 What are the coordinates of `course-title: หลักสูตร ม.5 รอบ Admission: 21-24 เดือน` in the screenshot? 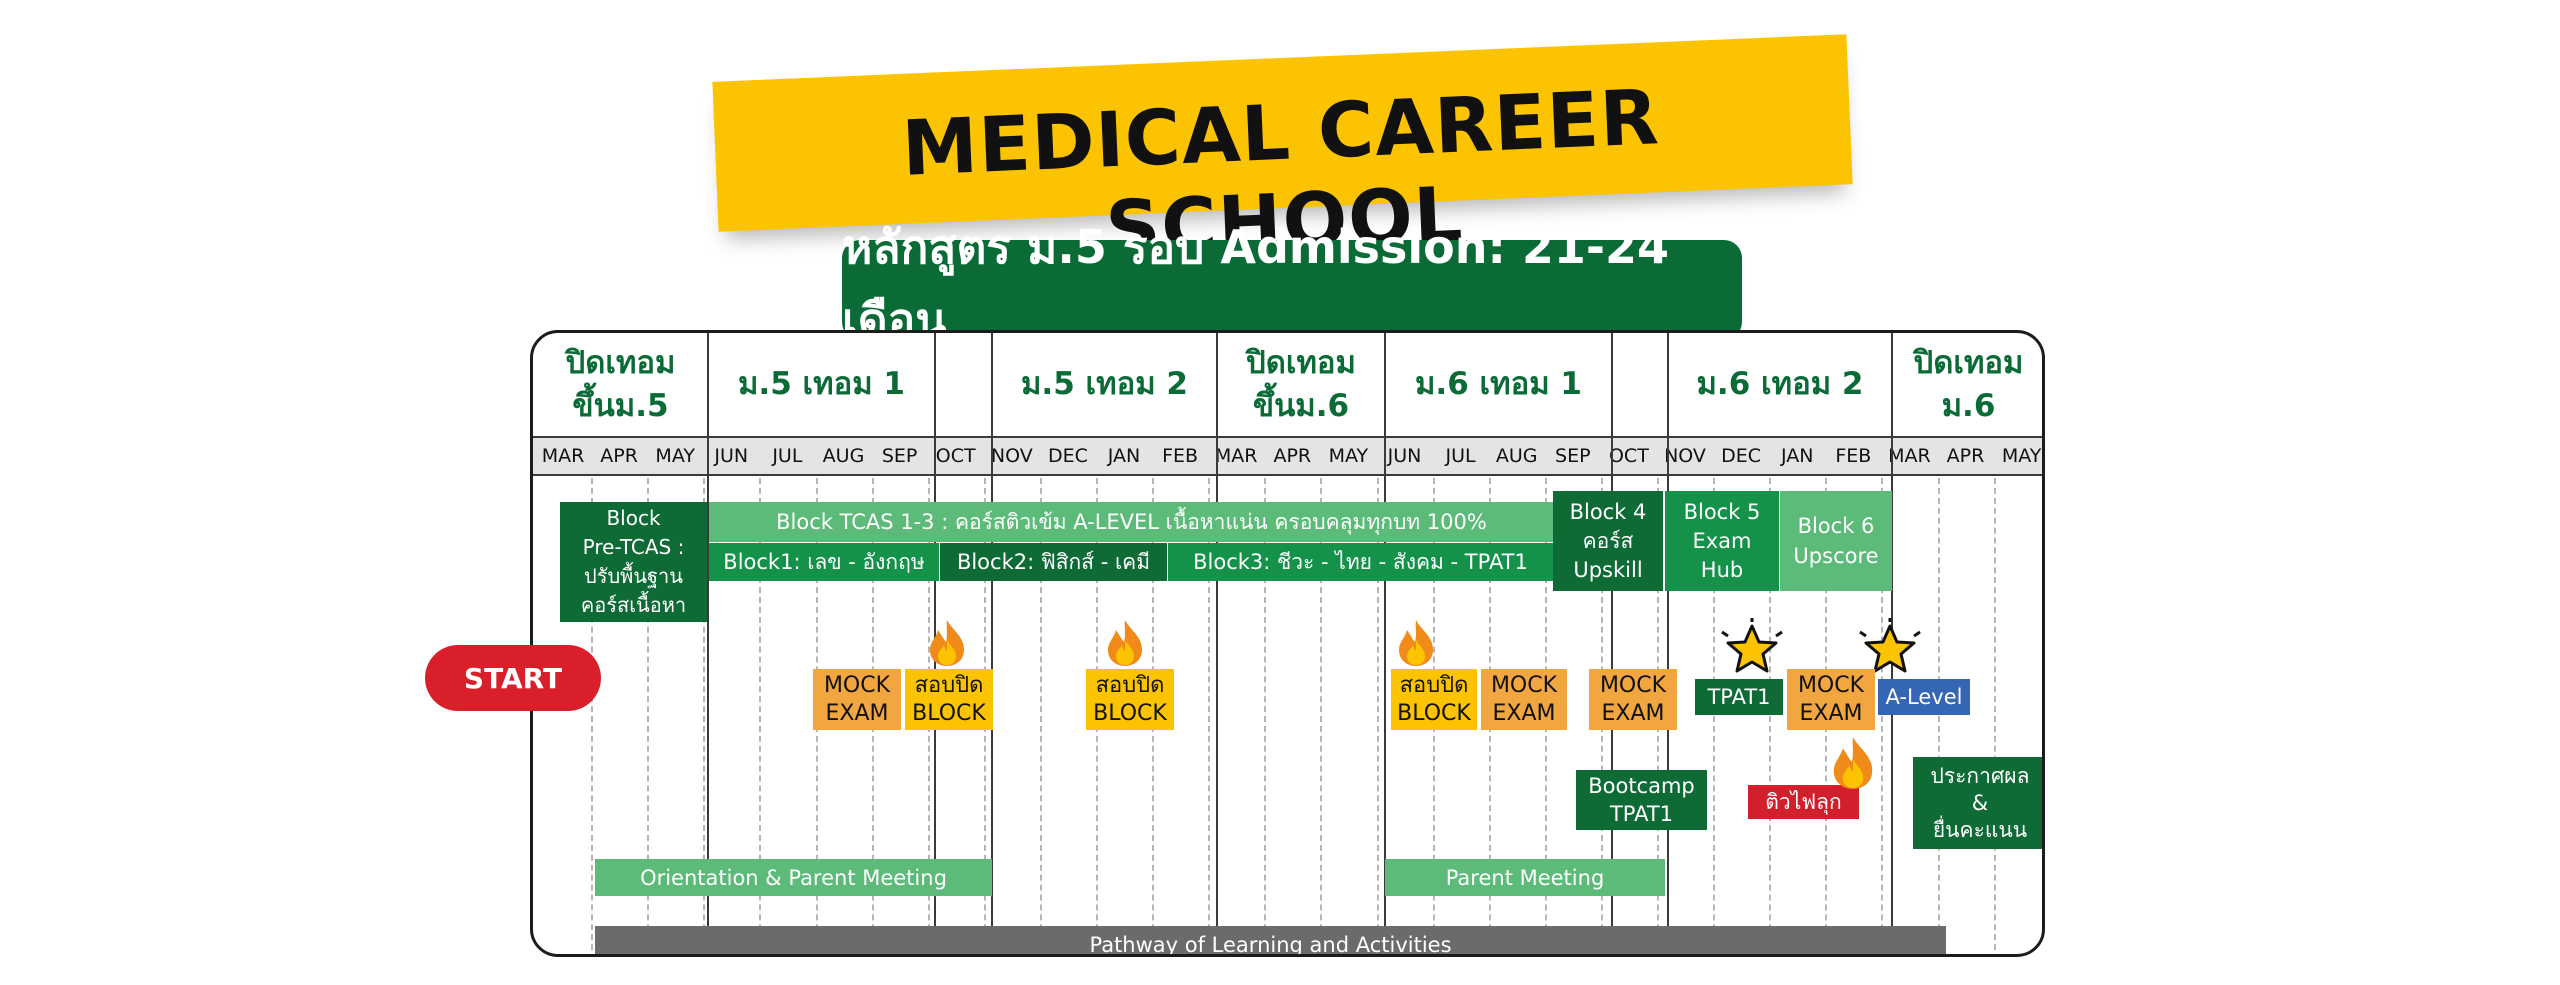 It's located at (1292, 283).